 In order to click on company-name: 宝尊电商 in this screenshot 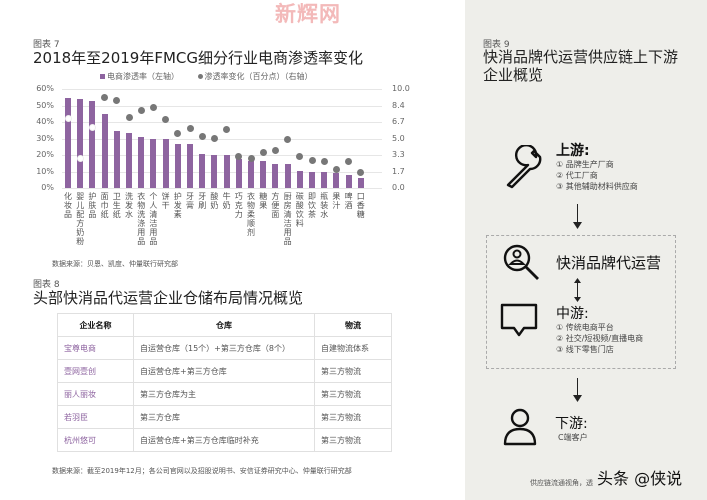, I will do `click(95, 348)`.